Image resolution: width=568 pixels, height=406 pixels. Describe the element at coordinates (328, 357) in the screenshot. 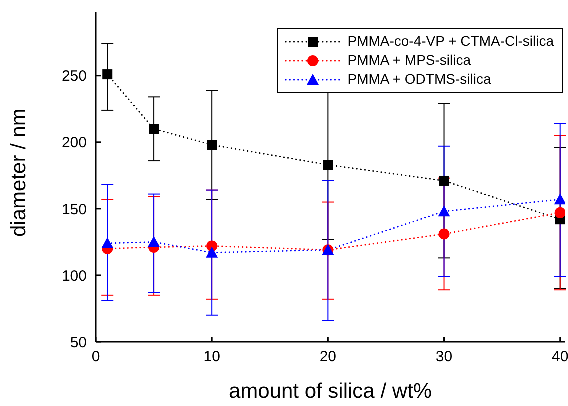

I see `x-tick-label: 20` at that location.